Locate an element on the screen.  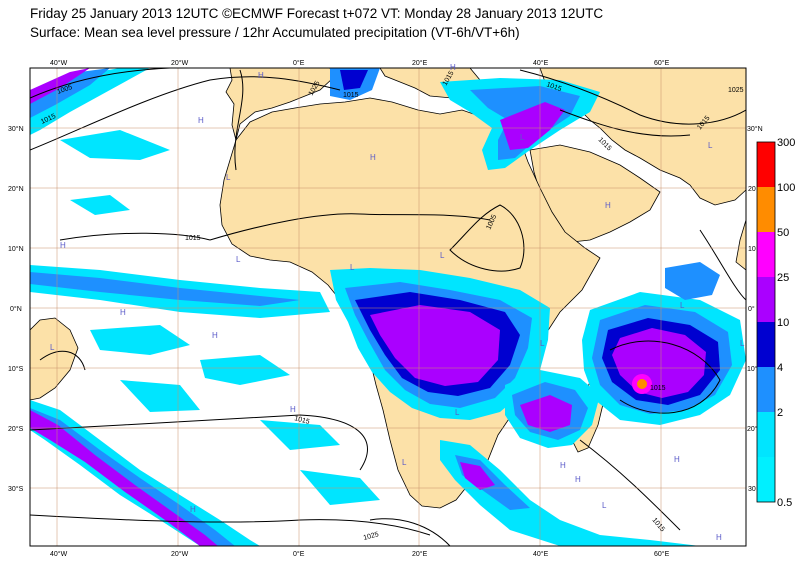
bottom-lon-label: 0°E is located at coordinates (299, 554).